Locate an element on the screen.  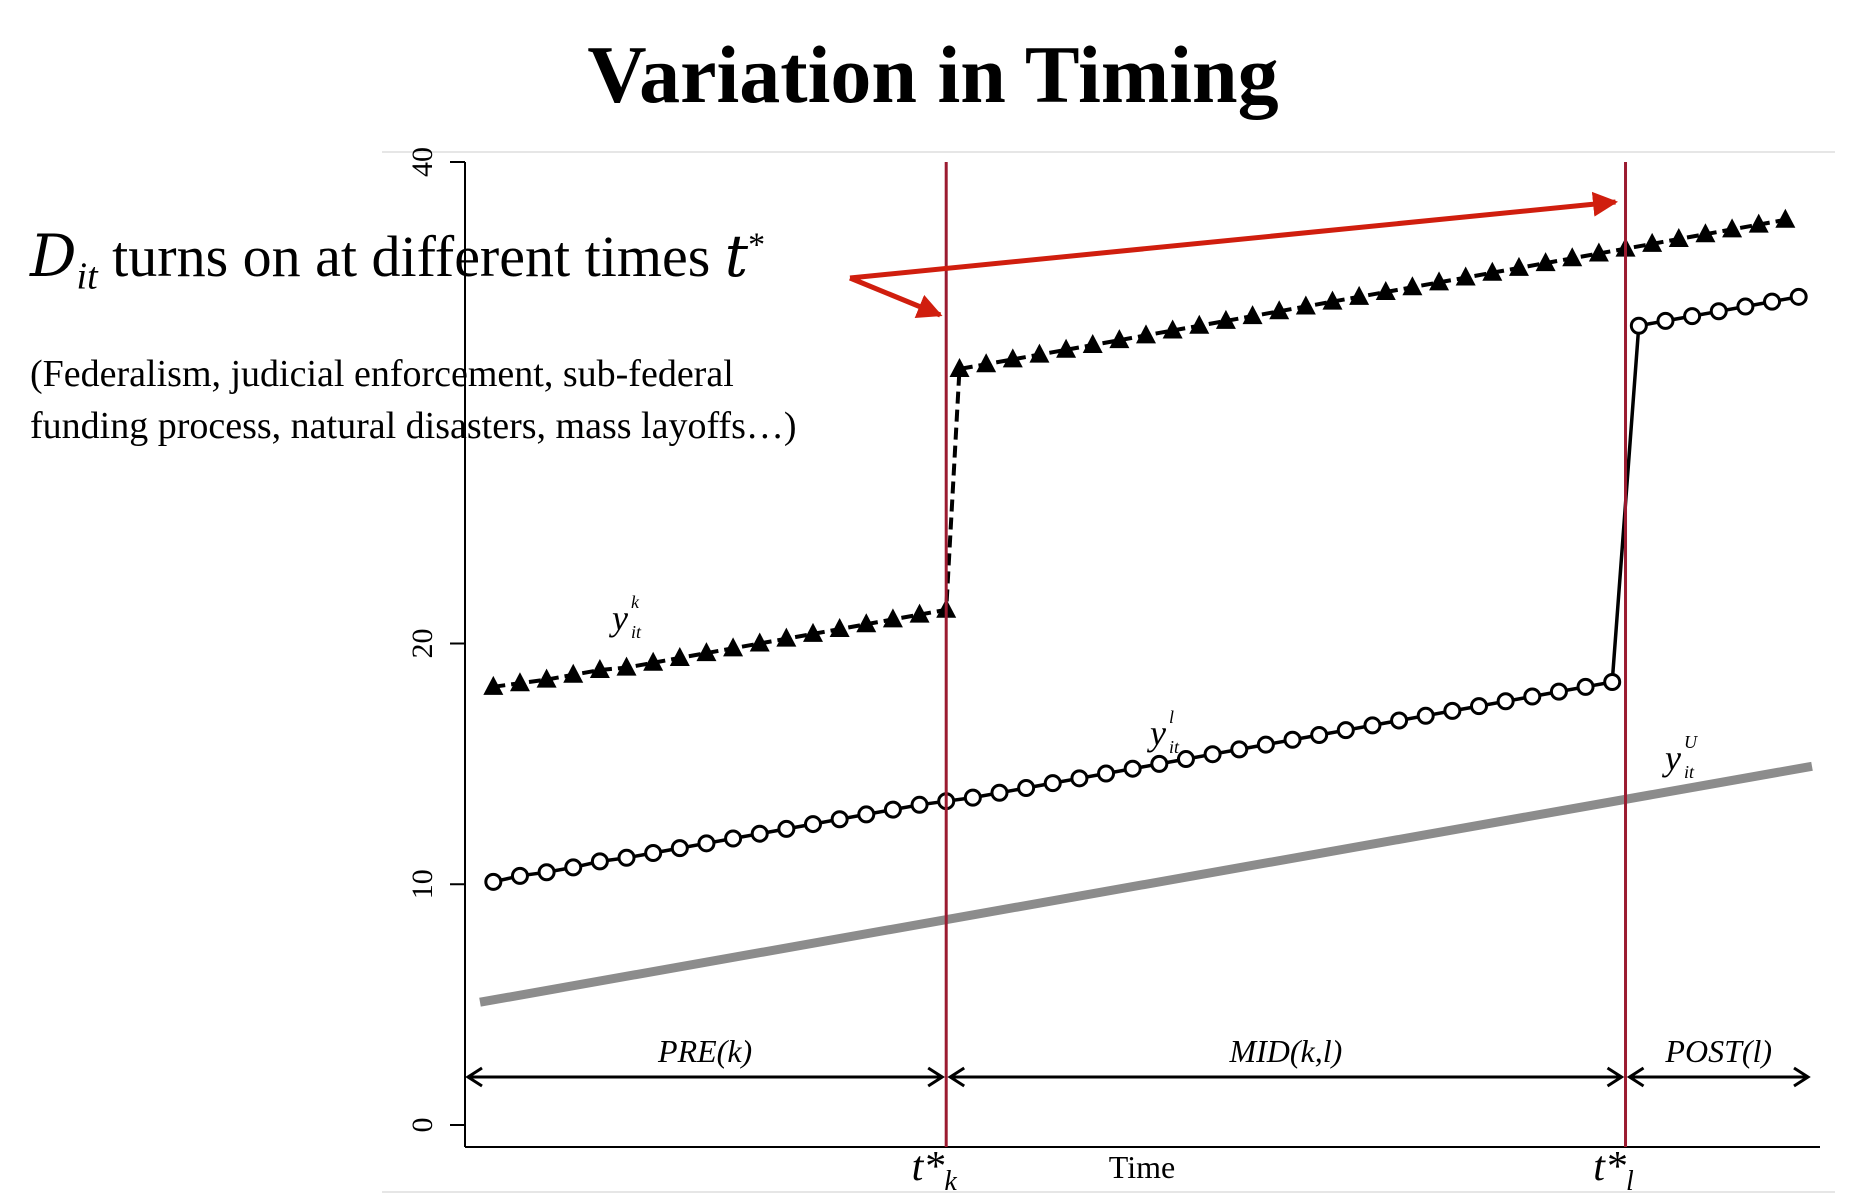
page-title: Variation in Timing is located at coordinates (933, 74).